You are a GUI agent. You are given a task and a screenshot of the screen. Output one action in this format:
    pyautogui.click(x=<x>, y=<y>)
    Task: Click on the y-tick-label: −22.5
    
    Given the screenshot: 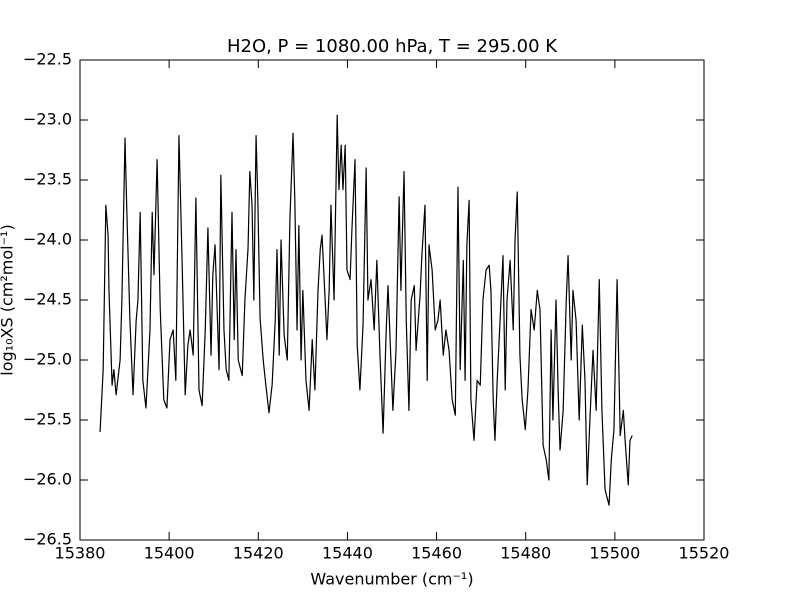 What is the action you would take?
    pyautogui.click(x=47, y=59)
    